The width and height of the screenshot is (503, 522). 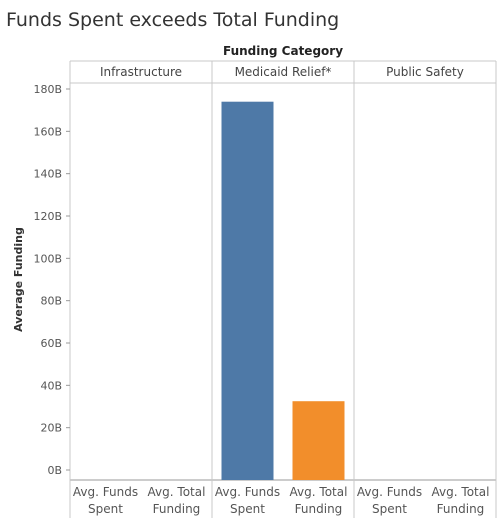 What do you see at coordinates (18, 279) in the screenshot?
I see `y-axis-label: Average Funding` at bounding box center [18, 279].